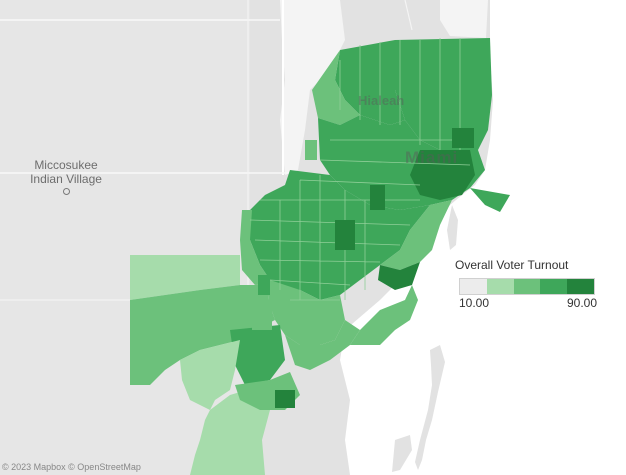 Image resolution: width=626 pixels, height=475 pixels. I want to click on region-coastal-south, so click(384, 315).